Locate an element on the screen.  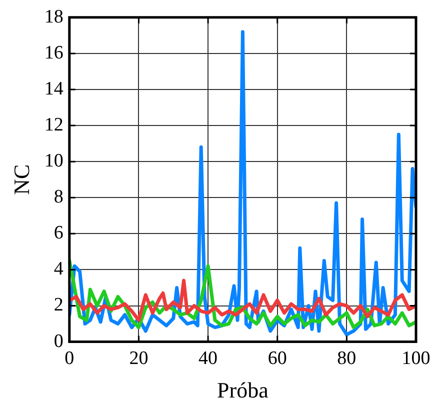
x-tick-label: 60 is located at coordinates (277, 359).